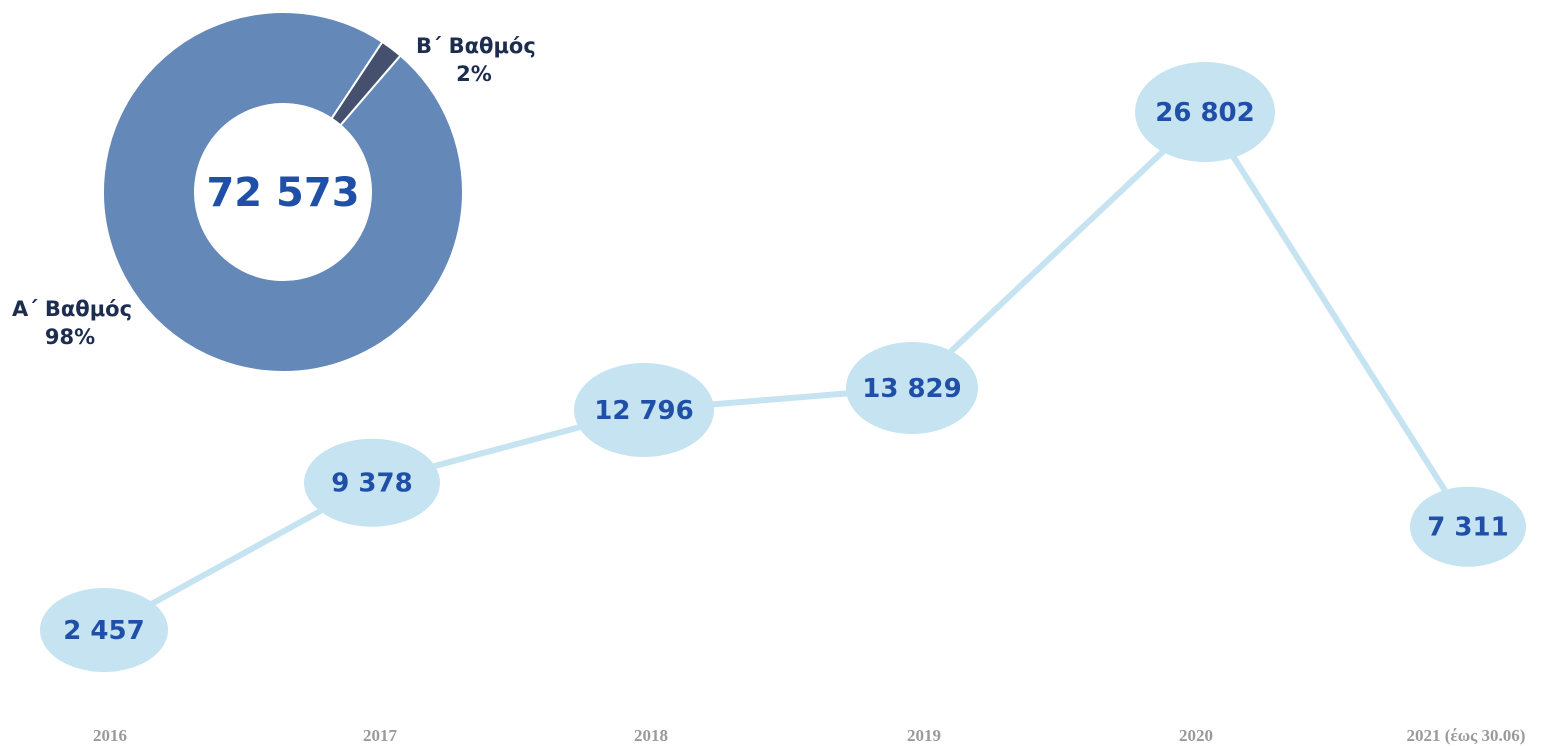  I want to click on x-tick-label-2020: 2020, so click(1196, 735).